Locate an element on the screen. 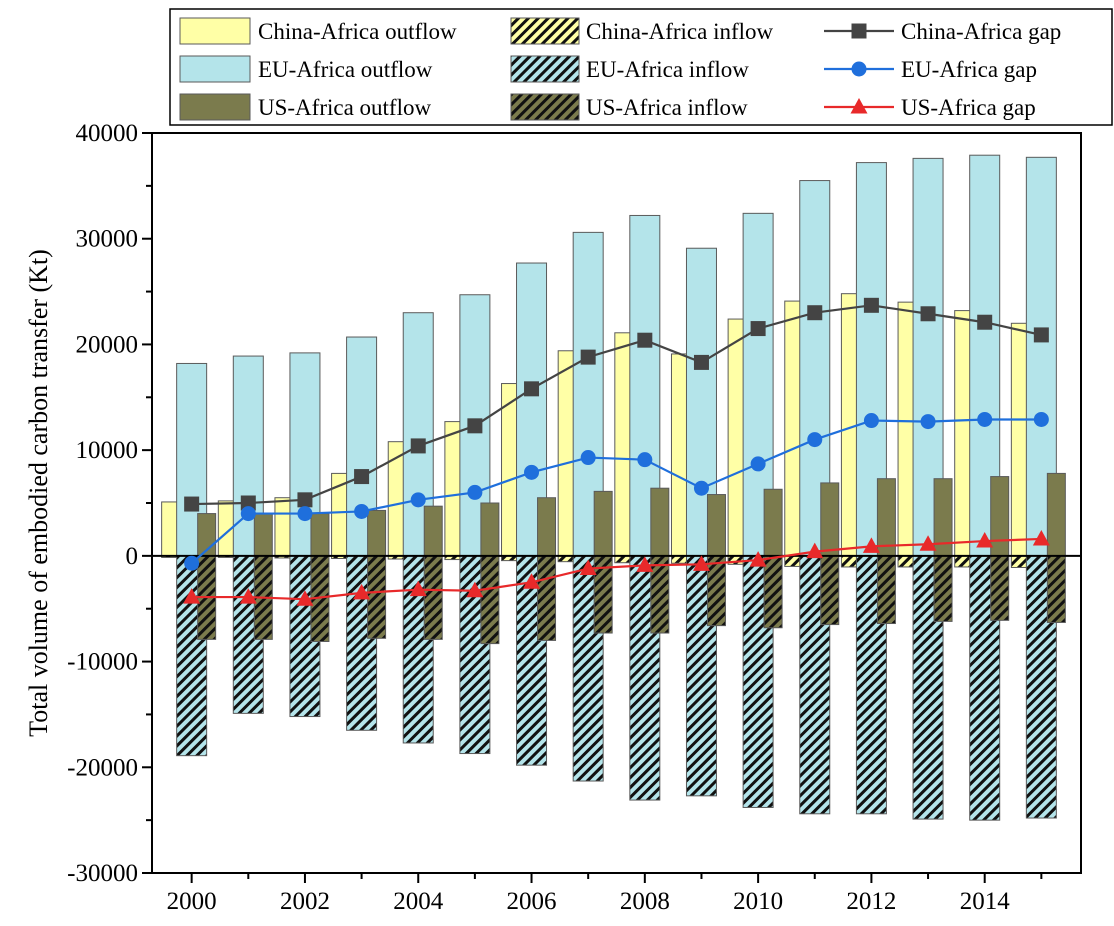 The width and height of the screenshot is (1114, 926). us-outflow-bar-2005 is located at coordinates (490, 529).